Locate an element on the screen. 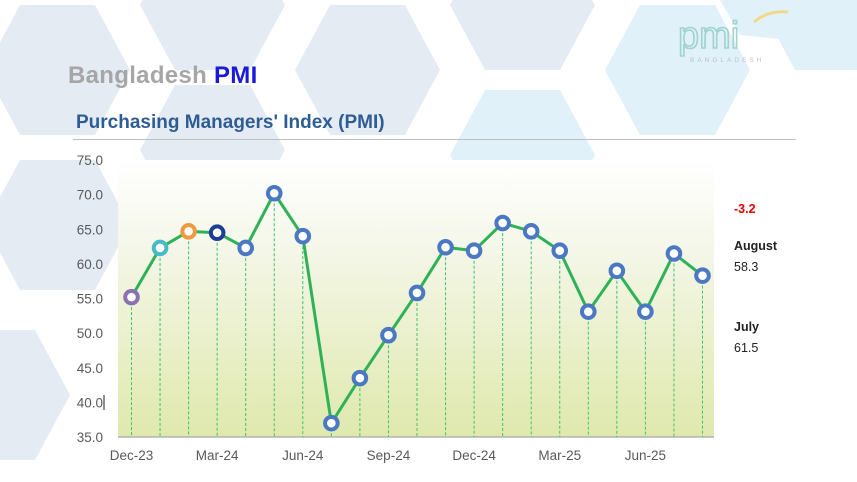 The image size is (857, 482). pmi-bangladesh-logo: pmi BANGLADESH is located at coordinates (733, 37).